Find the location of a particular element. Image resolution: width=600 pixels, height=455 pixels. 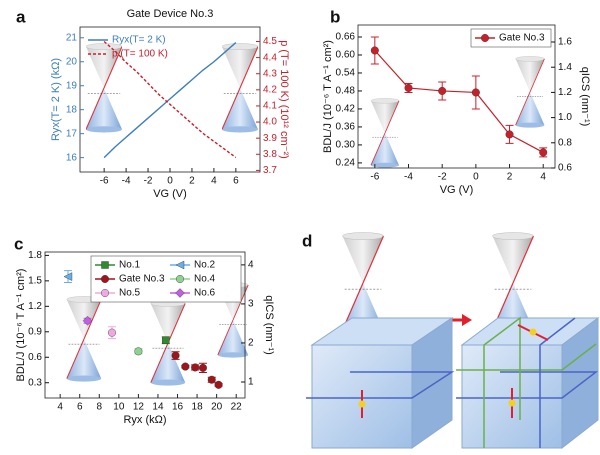

legend-label: Ryx(T= 2 K) is located at coordinates (139, 40).